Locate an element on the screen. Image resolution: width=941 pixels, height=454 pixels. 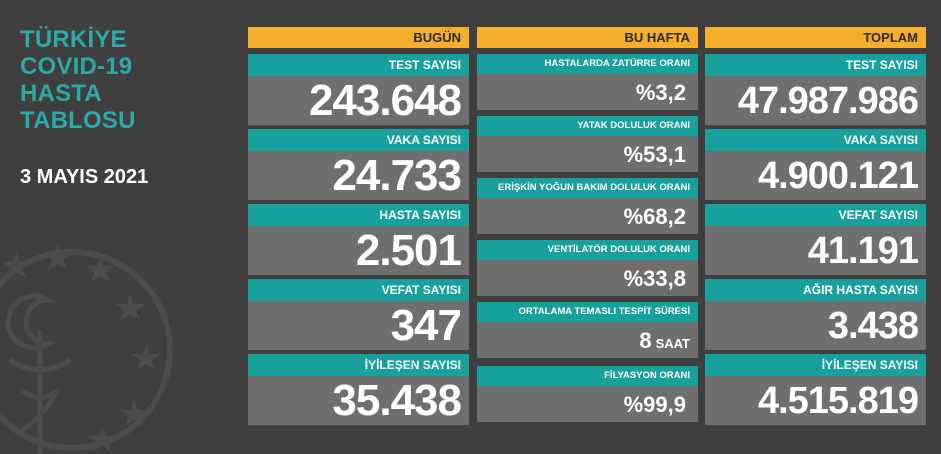
stat-number: %33,8 is located at coordinates (654, 278).